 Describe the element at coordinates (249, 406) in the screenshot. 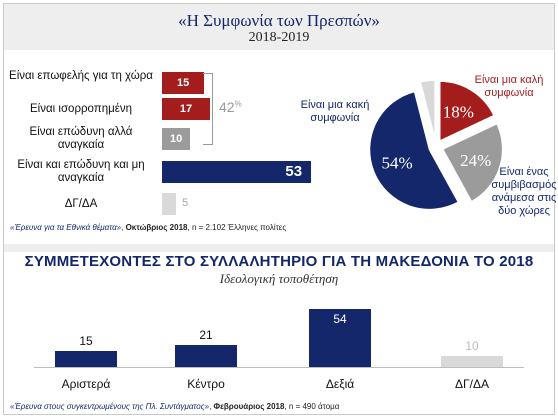

I see `source-date: Φεβρουάριος 2018` at that location.